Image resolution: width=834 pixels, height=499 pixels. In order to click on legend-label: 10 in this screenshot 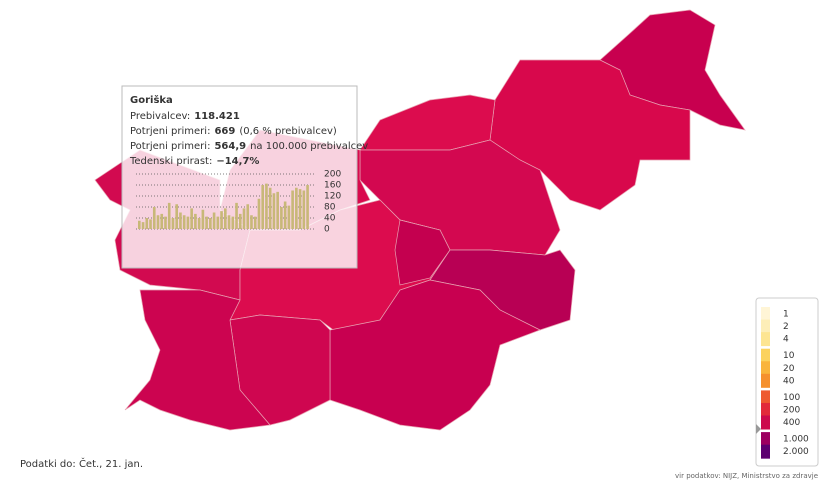, I will do `click(789, 356)`.